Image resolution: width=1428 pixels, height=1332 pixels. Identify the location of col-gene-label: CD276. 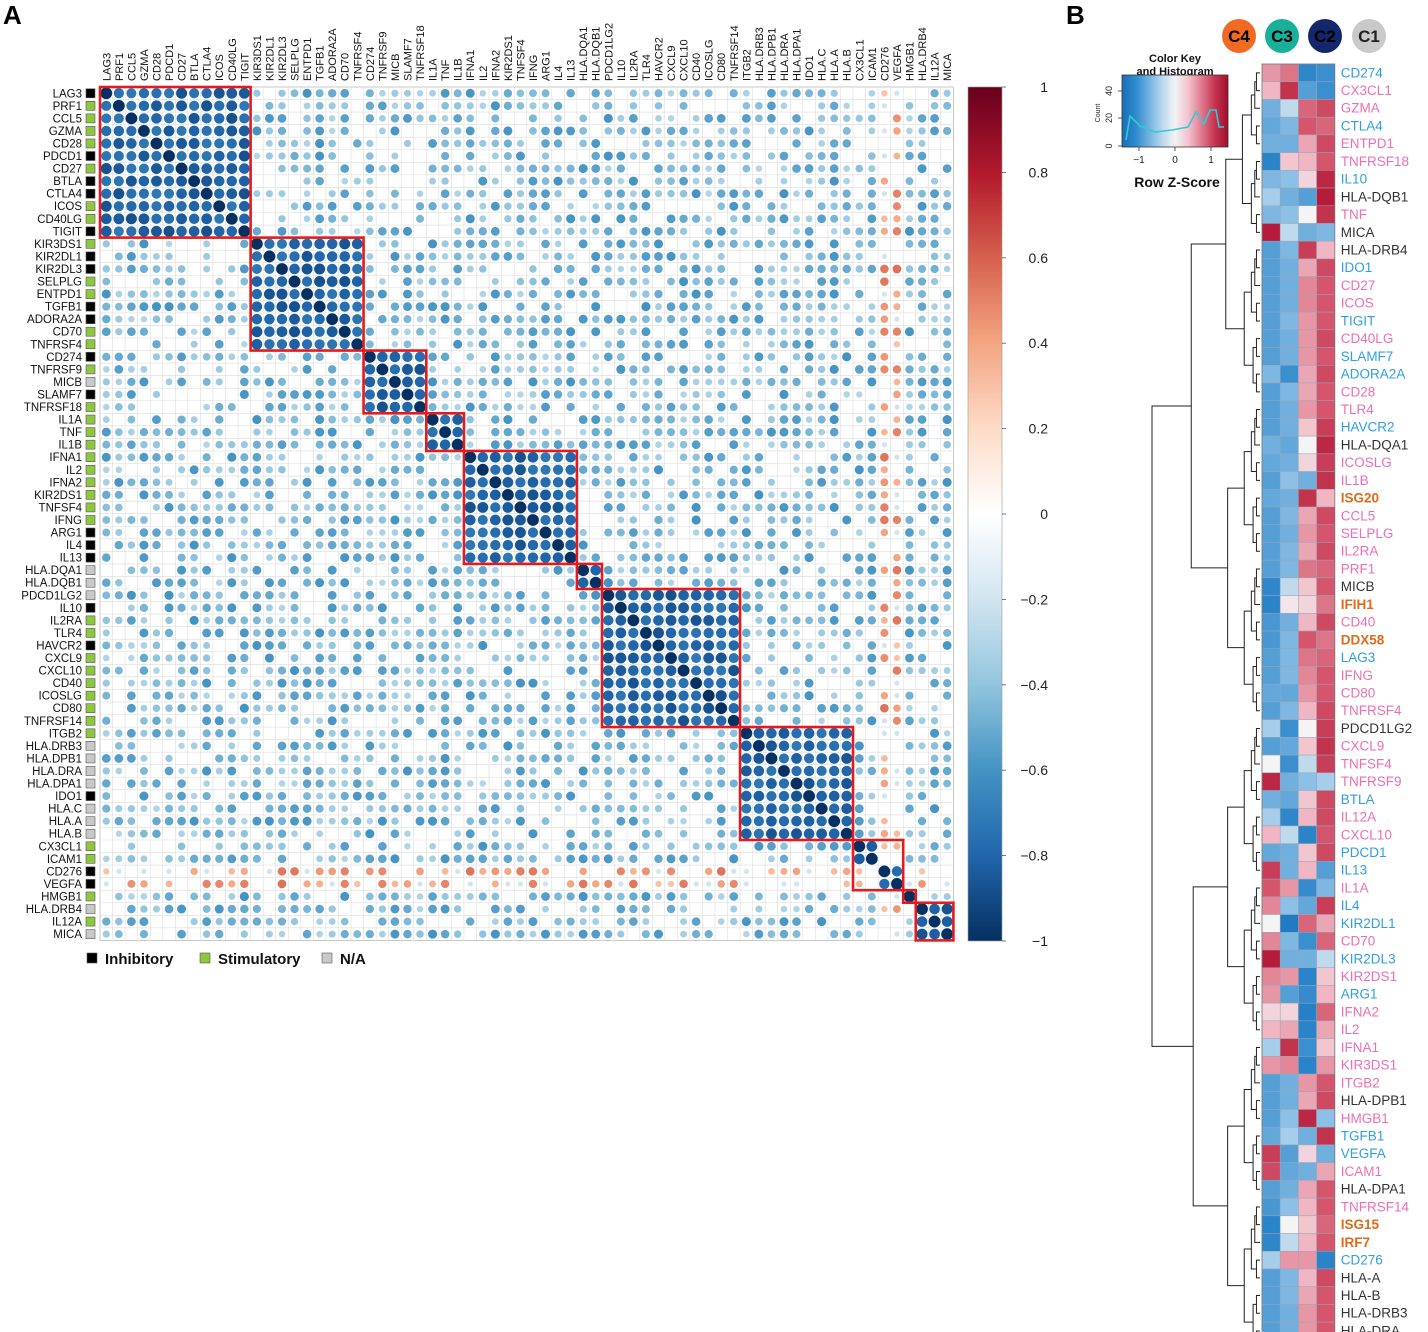
(885, 64).